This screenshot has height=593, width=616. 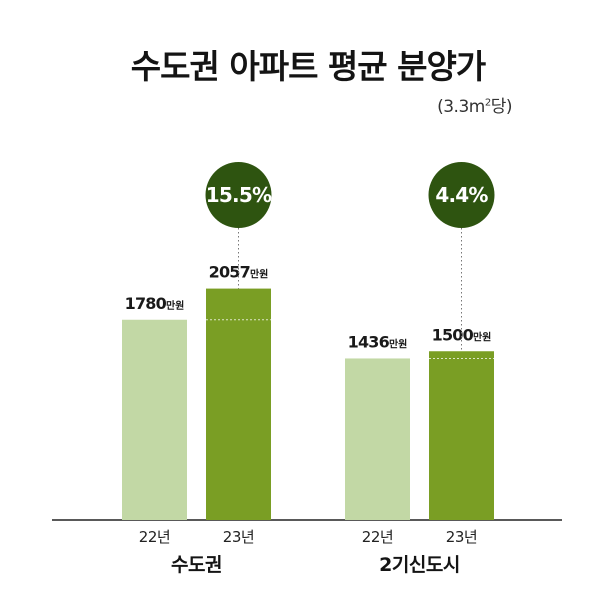 What do you see at coordinates (419, 565) in the screenshot?
I see `group-label: 2기신도시` at bounding box center [419, 565].